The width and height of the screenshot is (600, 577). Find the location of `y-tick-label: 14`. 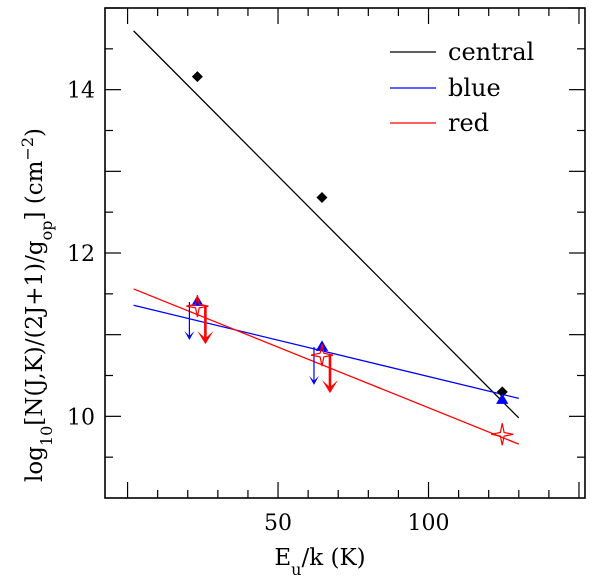

y-tick-label: 14 is located at coordinates (81, 91).